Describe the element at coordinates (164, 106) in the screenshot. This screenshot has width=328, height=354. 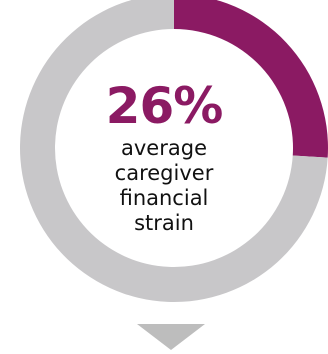
I see `percentage-value: 26%` at that location.